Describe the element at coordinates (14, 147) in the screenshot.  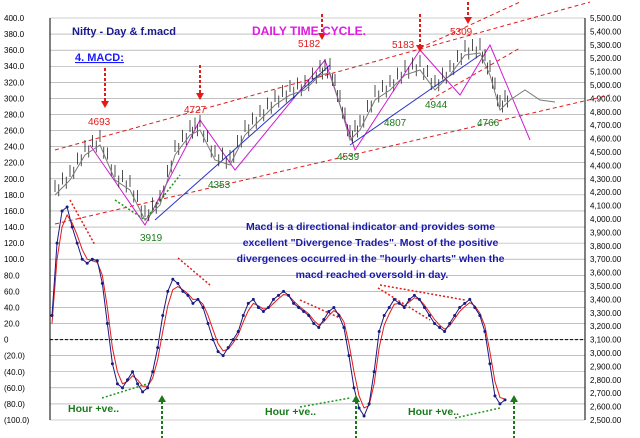
I see `left-tick-label: 240.0` at that location.